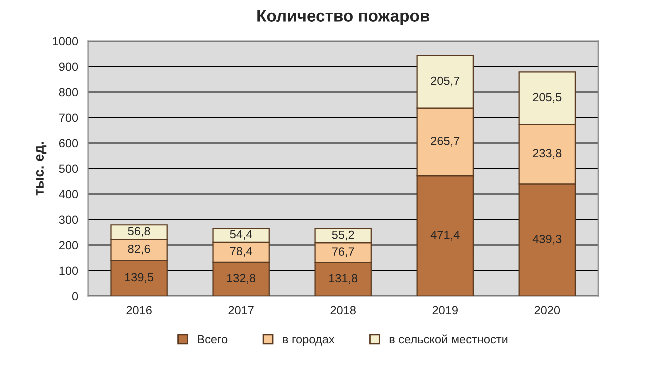  Describe the element at coordinates (343, 235) in the screenshot. I see `data-label: 55,2` at that location.